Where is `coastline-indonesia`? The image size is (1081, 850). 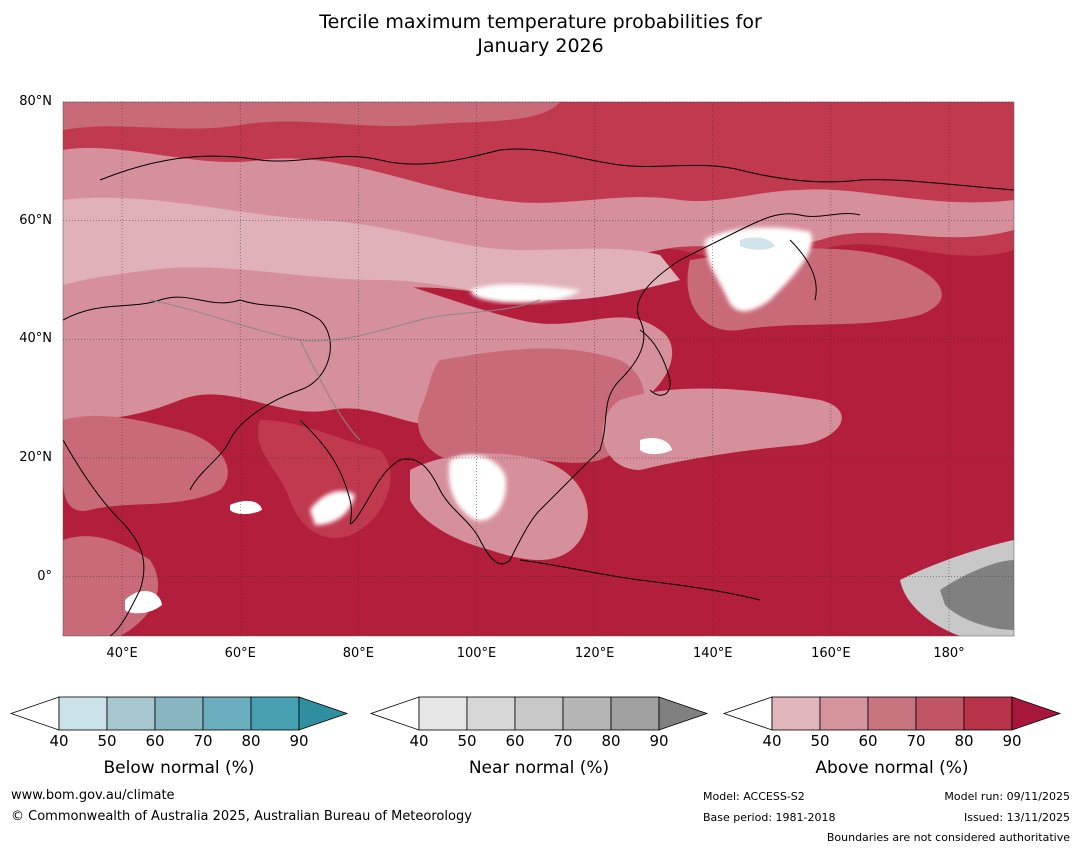 coastline-indonesia is located at coordinates (640, 580).